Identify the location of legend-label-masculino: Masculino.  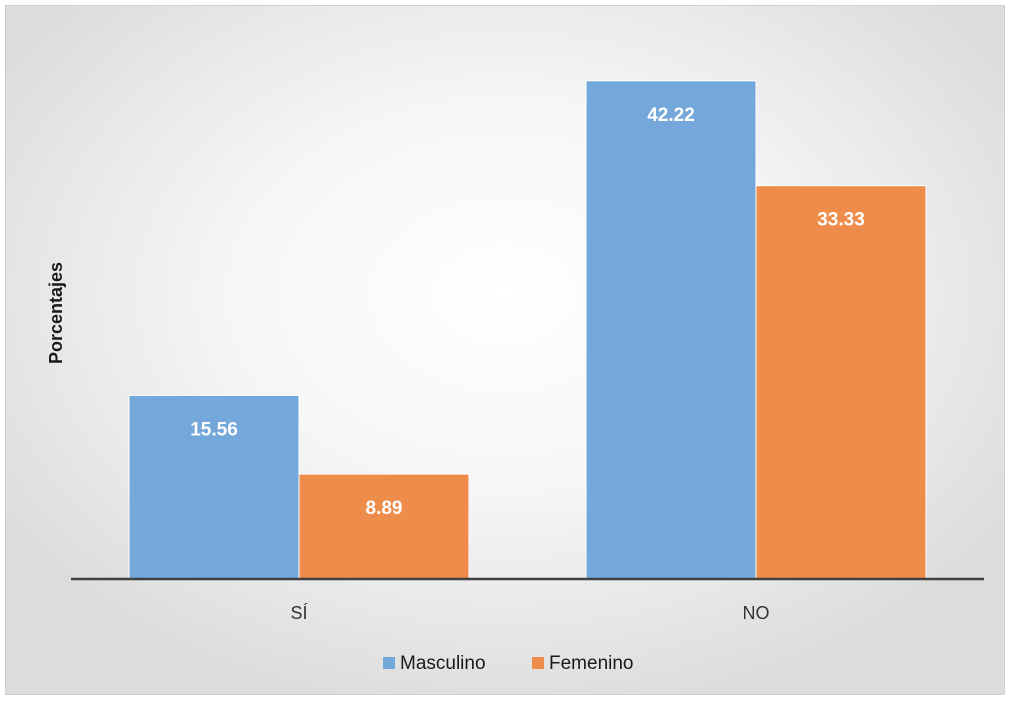
(443, 663).